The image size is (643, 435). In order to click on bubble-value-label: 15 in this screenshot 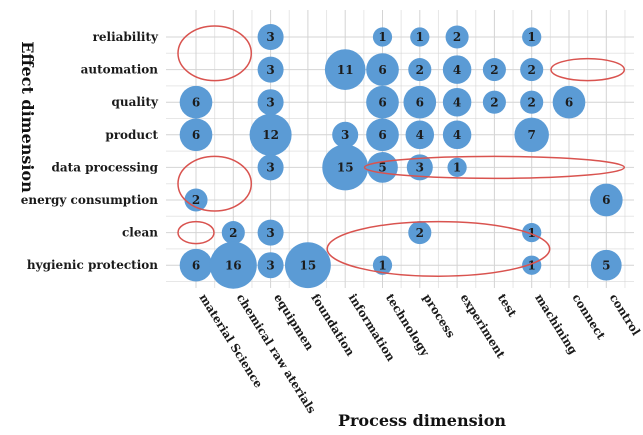, I will do `click(308, 265)`.